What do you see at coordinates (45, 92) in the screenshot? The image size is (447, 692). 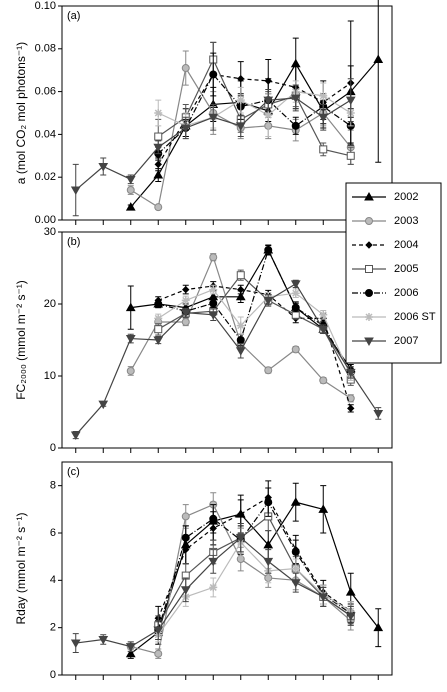 I see `y-tick-label: 0.06` at bounding box center [45, 92].